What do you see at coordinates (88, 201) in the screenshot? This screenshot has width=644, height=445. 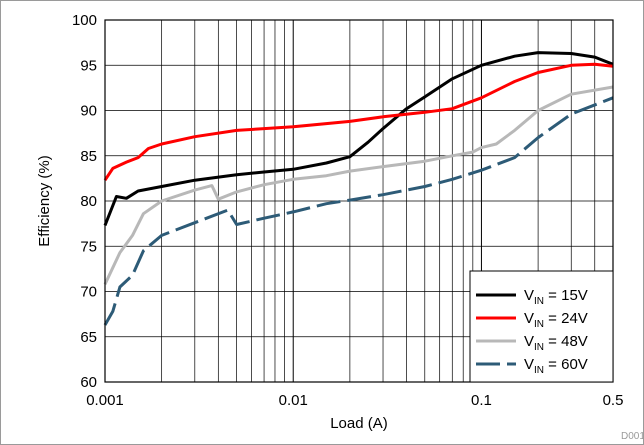 I see `y-tick-label: 80` at bounding box center [88, 201].